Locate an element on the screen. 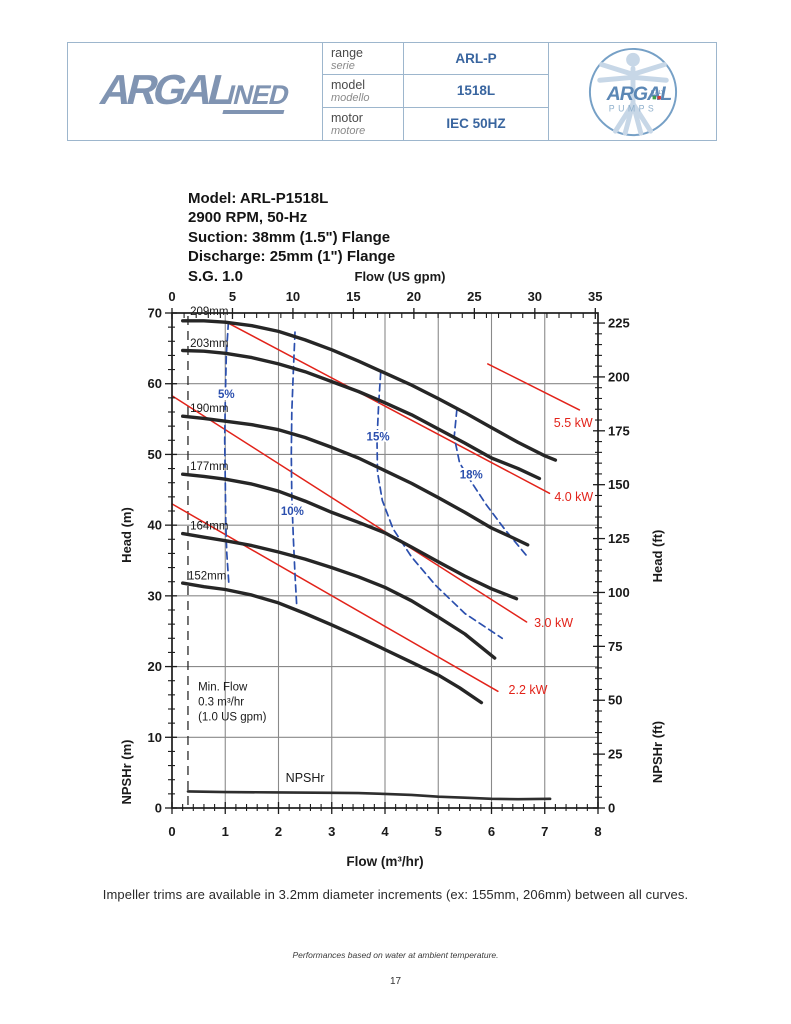 The image size is (791, 1024). y-right-tick-label: 200 is located at coordinates (619, 376).